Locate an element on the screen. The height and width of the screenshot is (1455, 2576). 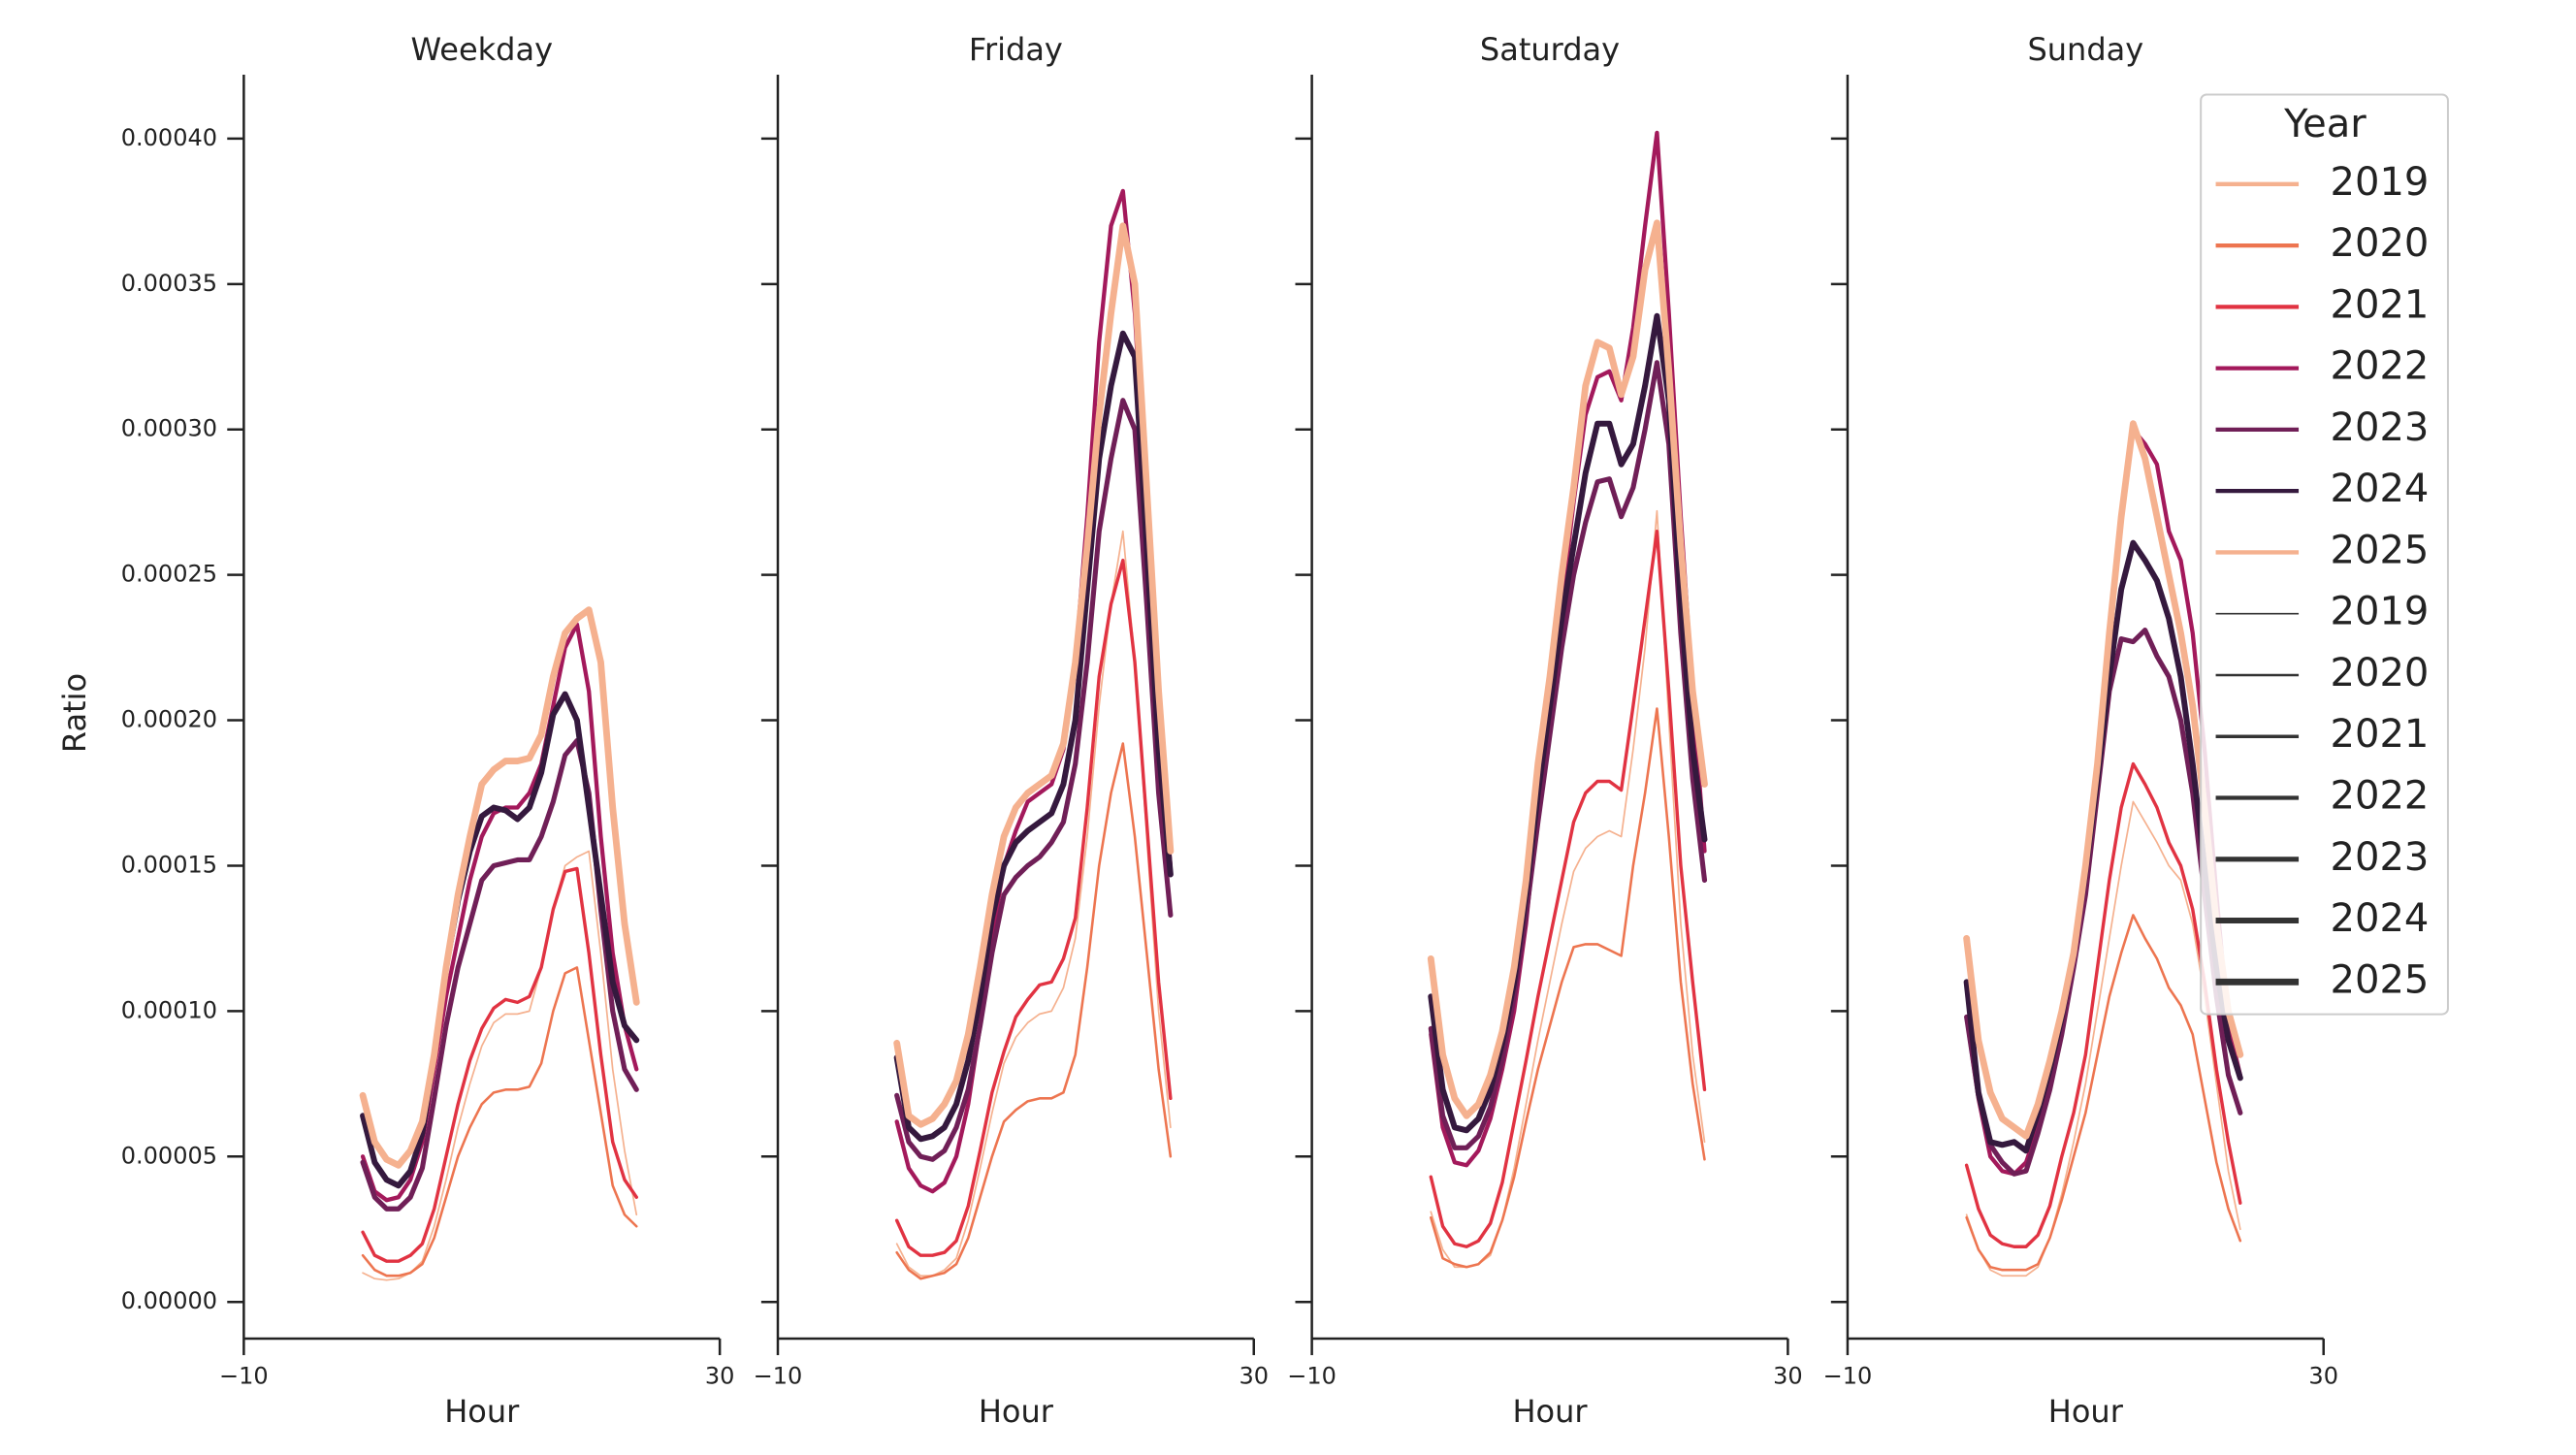
legend-title: Year is located at coordinates (2325, 124).